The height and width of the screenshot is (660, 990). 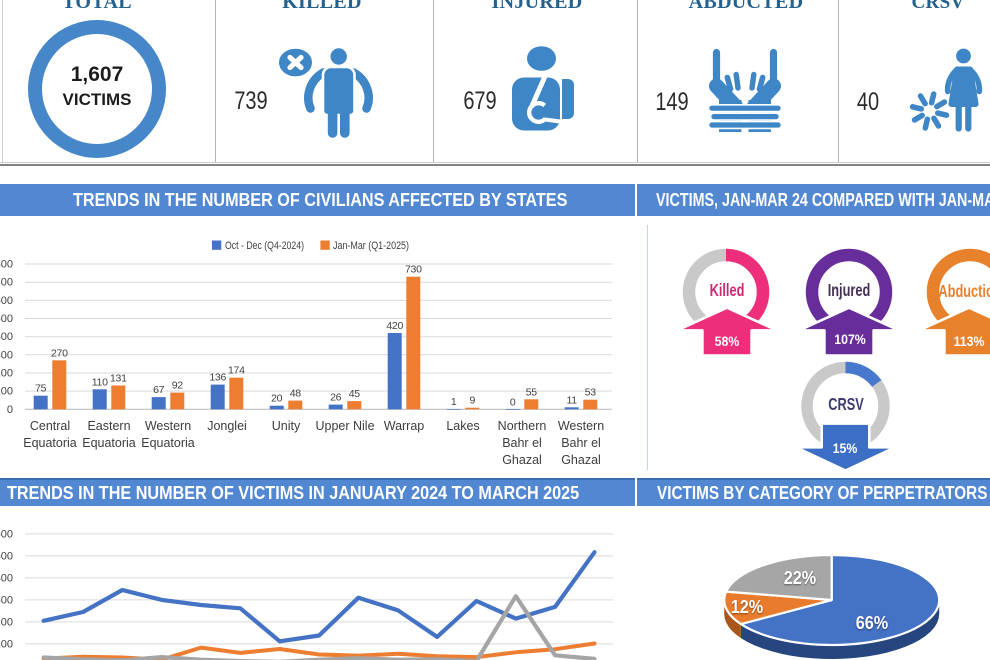 I want to click on svg-text: 1, so click(x=454, y=402).